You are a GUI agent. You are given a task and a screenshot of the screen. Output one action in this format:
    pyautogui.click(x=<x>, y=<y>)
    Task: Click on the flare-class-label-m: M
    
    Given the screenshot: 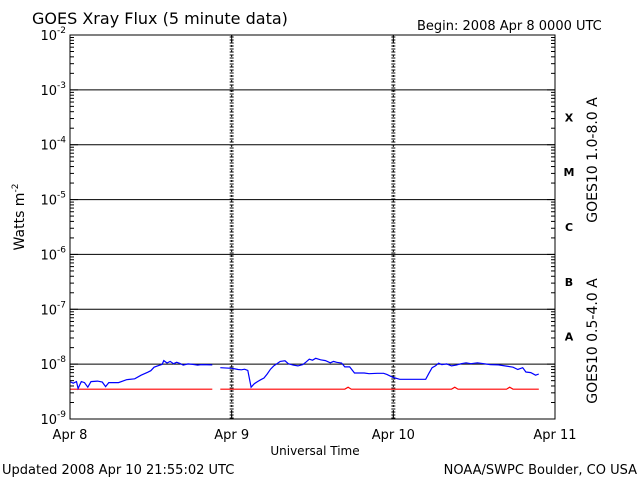 What is the action you would take?
    pyautogui.click(x=569, y=172)
    